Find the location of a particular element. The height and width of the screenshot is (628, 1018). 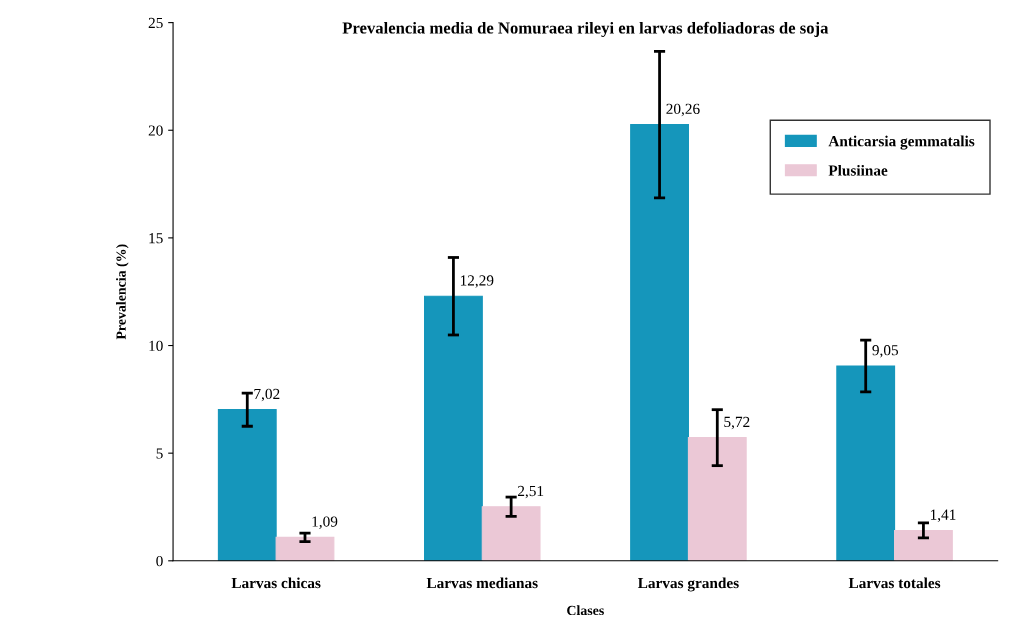

x-tick-label: Larvas grandes is located at coordinates (688, 584).